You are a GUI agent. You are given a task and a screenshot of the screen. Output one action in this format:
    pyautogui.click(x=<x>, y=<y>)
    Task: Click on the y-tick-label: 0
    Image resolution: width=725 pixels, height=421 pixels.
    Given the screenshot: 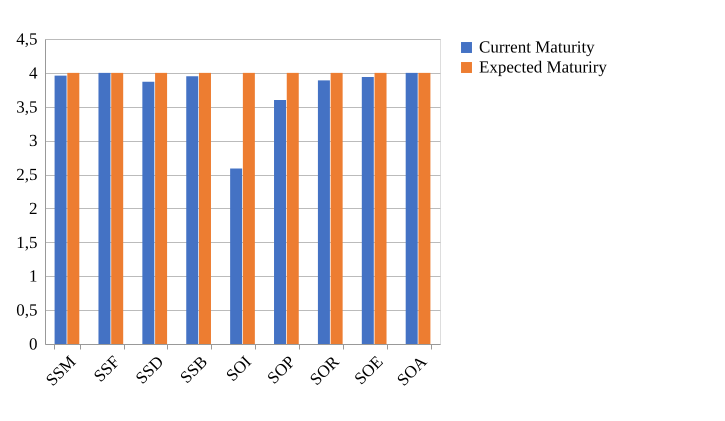 What is the action you would take?
    pyautogui.click(x=33, y=344)
    